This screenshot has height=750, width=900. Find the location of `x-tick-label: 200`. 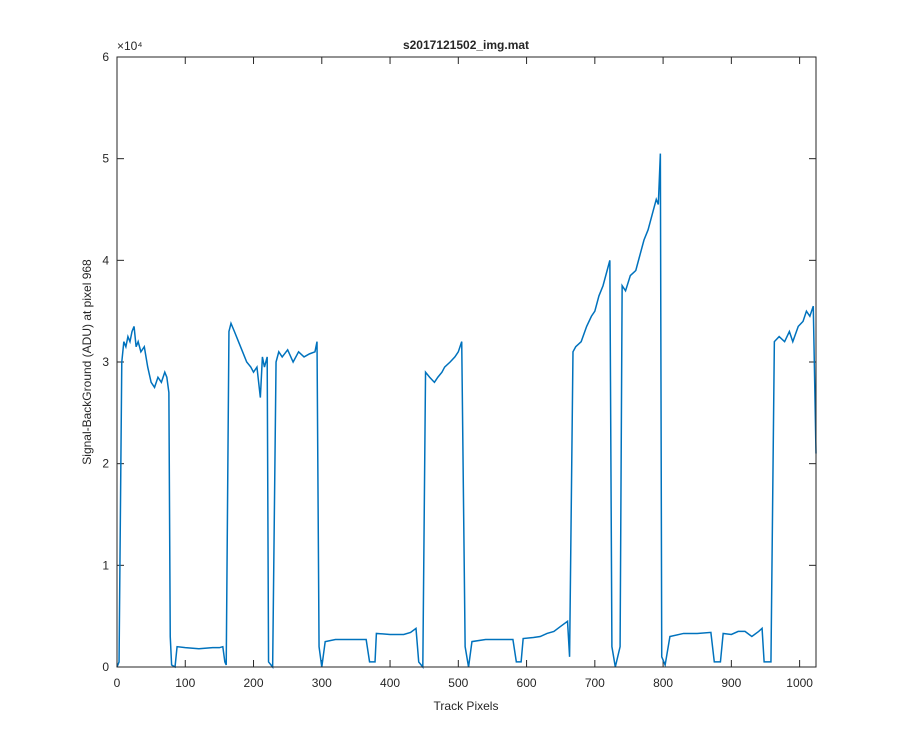

x-tick-label: 200 is located at coordinates (254, 683).